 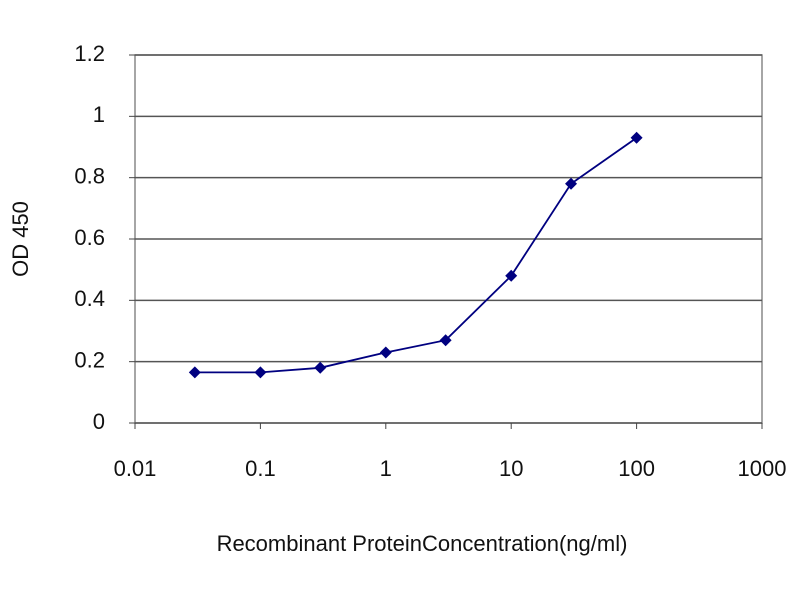 I want to click on x-axis-label: Recombinant ProteinConcentration(ng/ml), so click(x=422, y=543).